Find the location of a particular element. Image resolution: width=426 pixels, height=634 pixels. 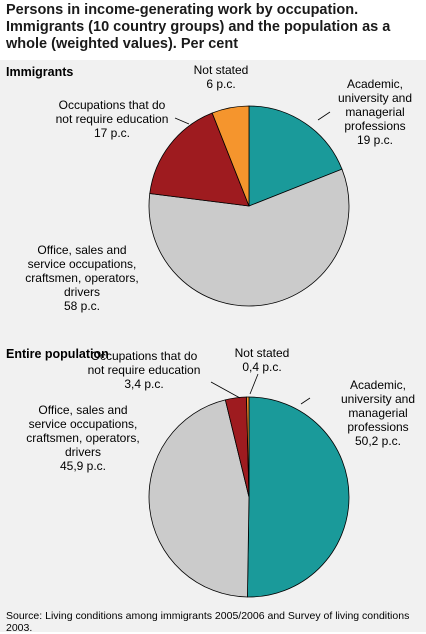

panel-title-immigrants: Immigrants is located at coordinates (40, 72).